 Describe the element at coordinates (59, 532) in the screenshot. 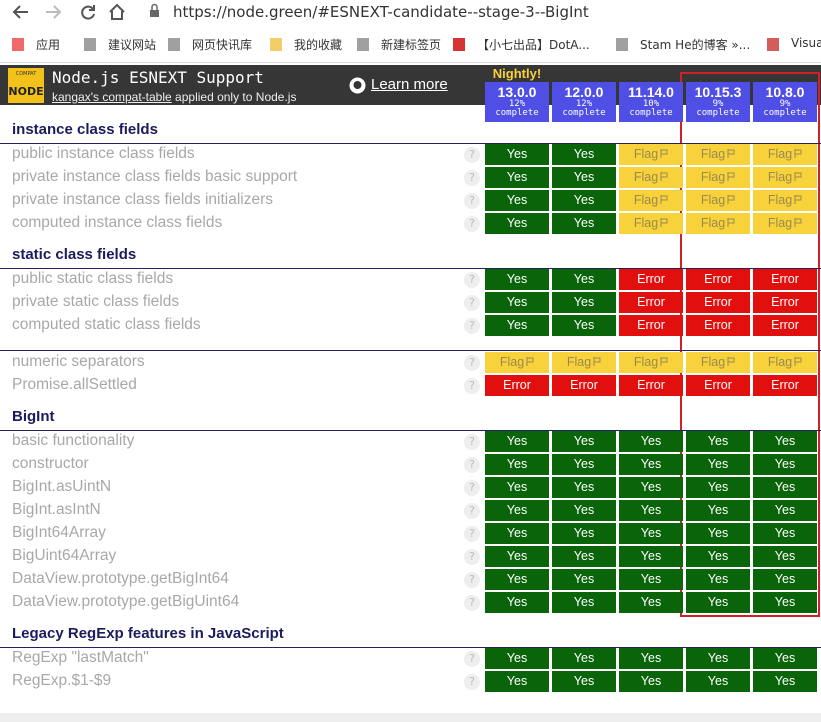

I see `feature-name: BigInt64Array` at that location.